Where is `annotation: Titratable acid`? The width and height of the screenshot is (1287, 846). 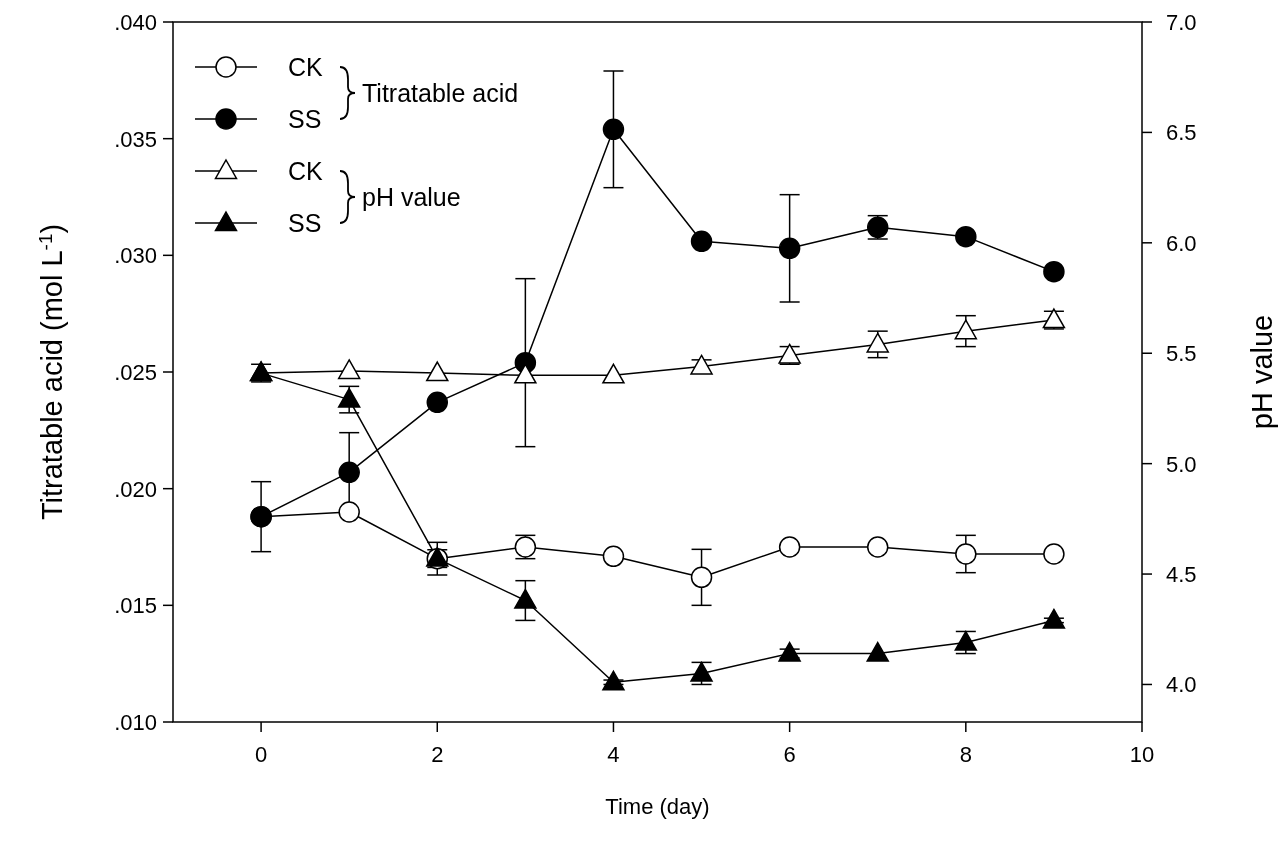
annotation: Titratable acid is located at coordinates (440, 93).